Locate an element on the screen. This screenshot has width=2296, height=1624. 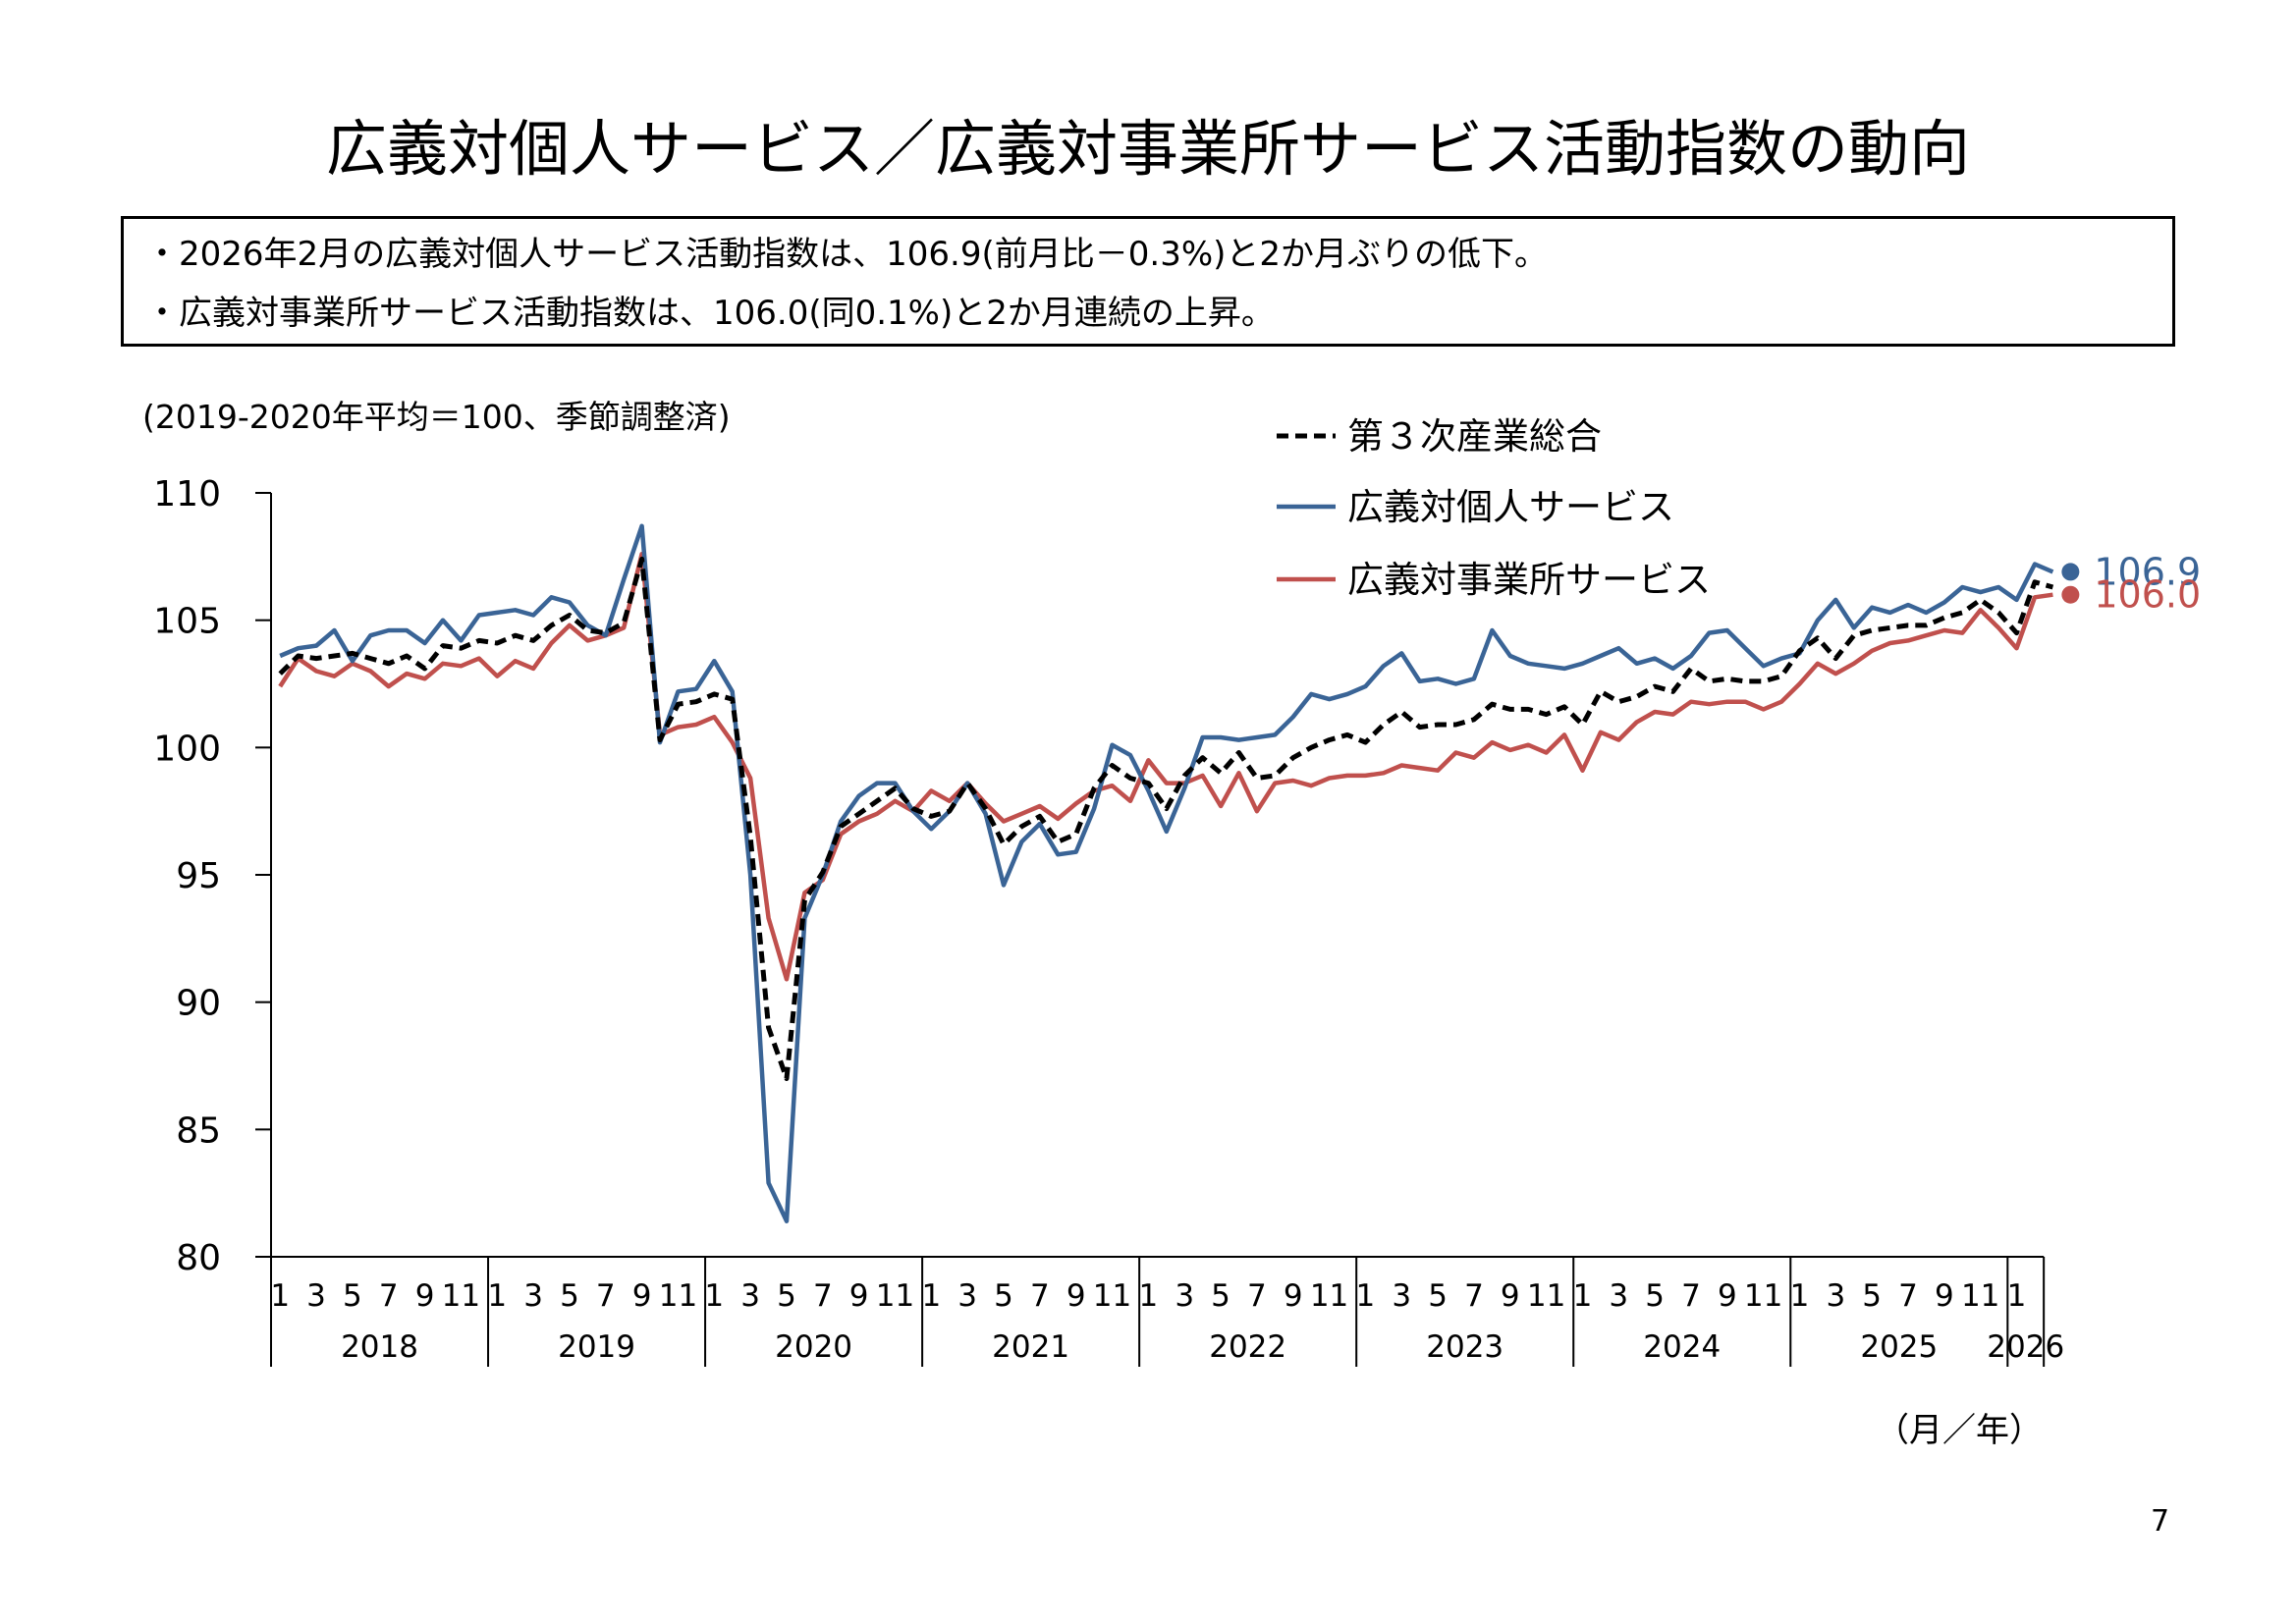
page-number: 7 is located at coordinates (2160, 1521).